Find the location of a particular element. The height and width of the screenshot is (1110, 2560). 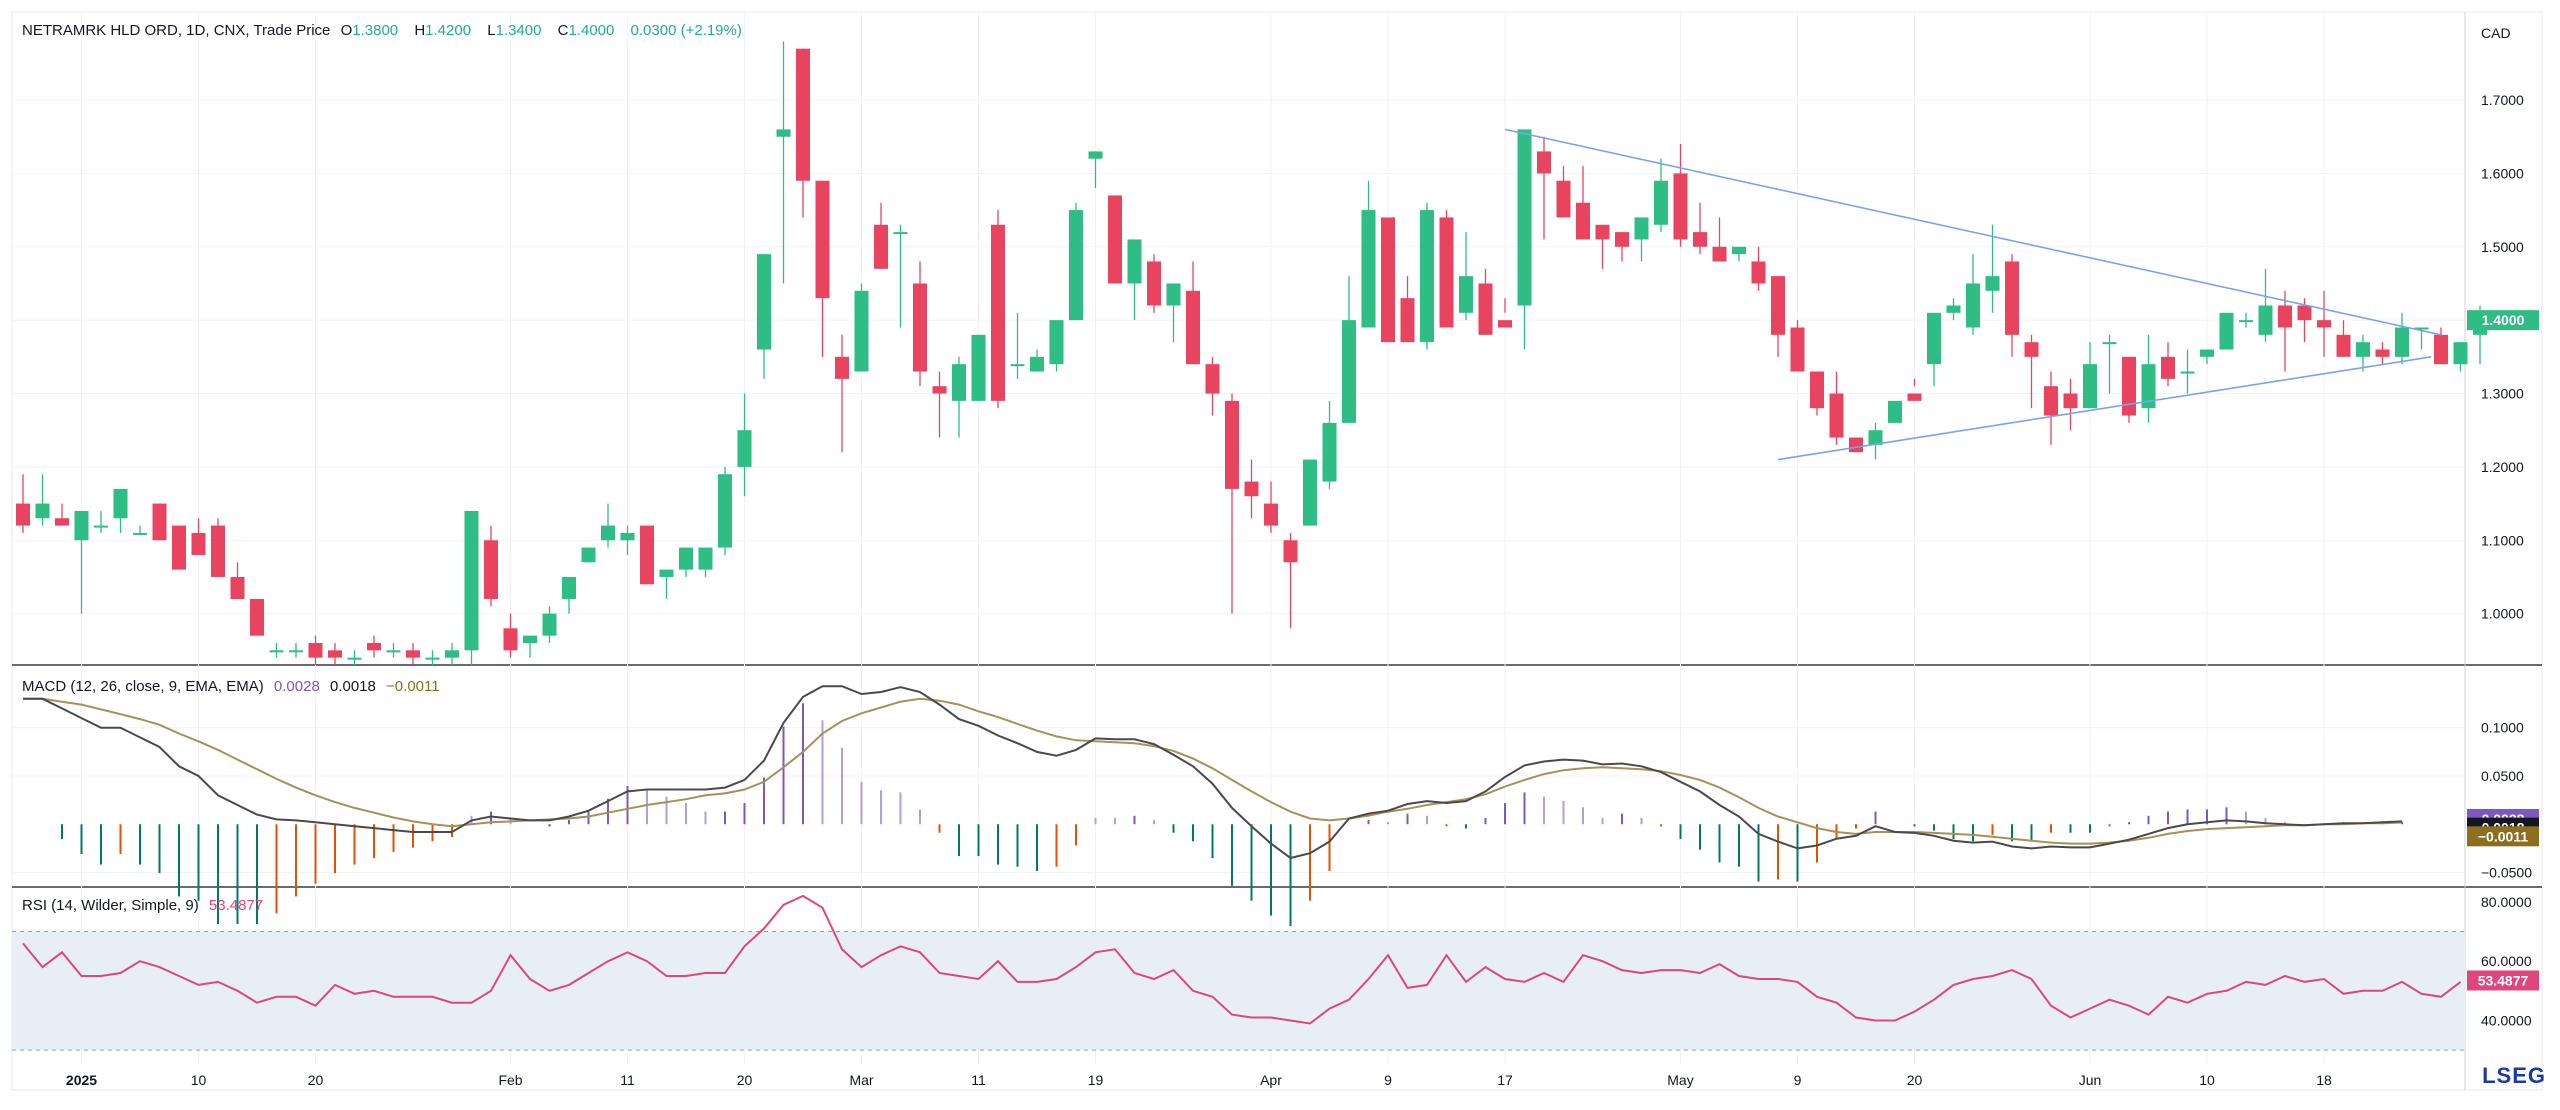

close-value: 1.4000 is located at coordinates (591, 30).